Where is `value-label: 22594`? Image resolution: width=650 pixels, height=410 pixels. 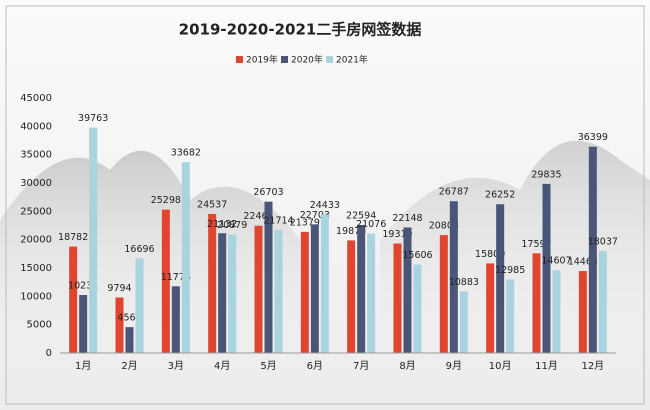
value-label: 22594 is located at coordinates (361, 215).